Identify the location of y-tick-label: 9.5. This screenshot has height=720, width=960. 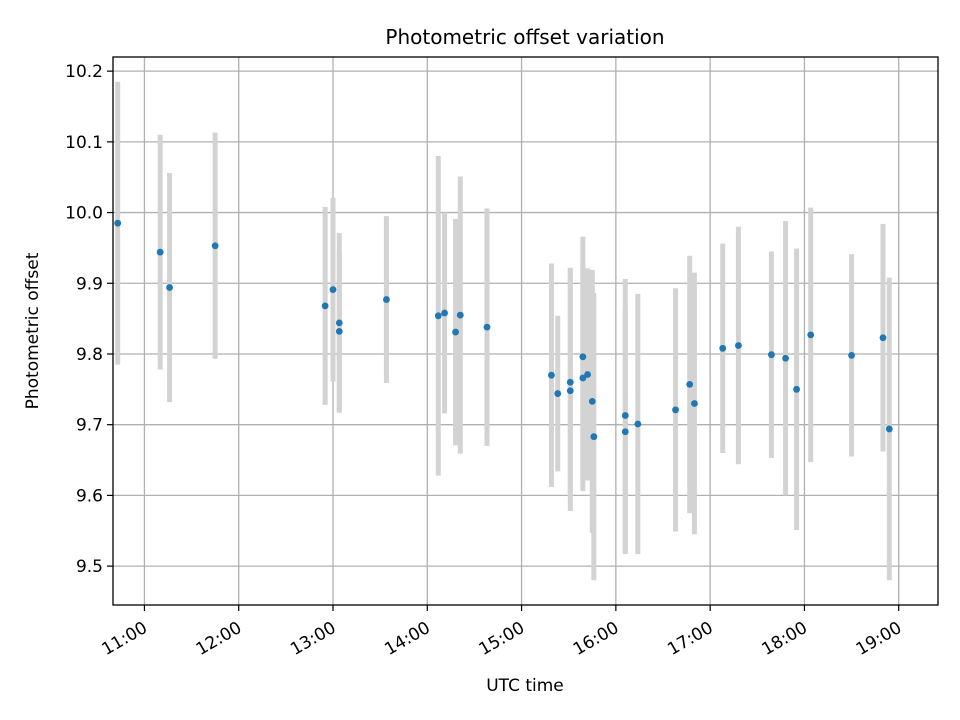
(89, 567).